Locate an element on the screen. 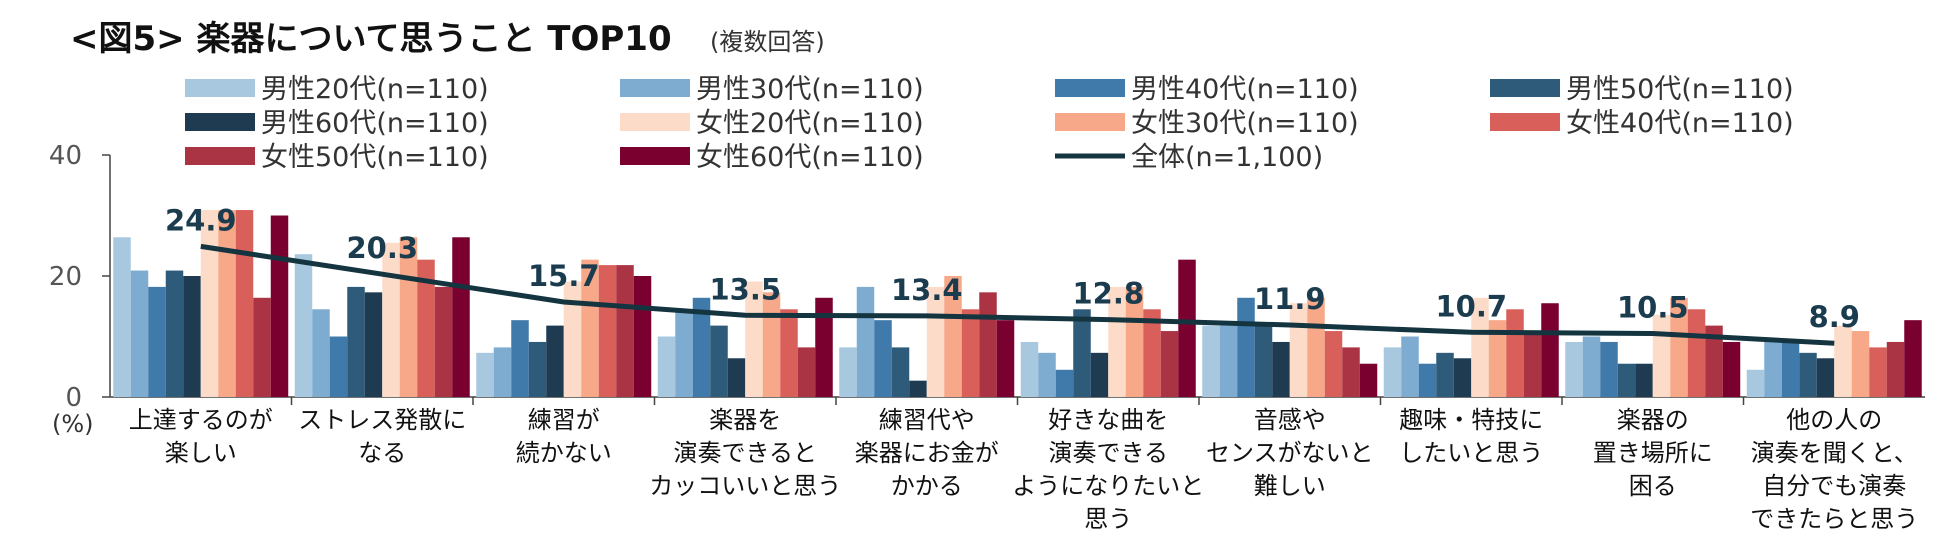 The width and height of the screenshot is (1950, 560). legend-label-8: 女性40代(n=110) is located at coordinates (1680, 123).